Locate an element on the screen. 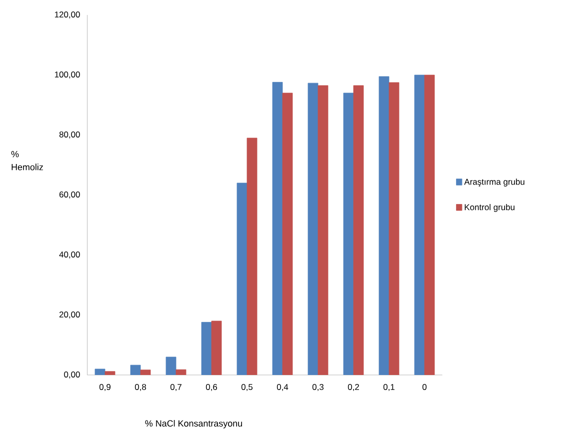 The height and width of the screenshot is (448, 580). x-tick-label: 0,7 is located at coordinates (176, 387).